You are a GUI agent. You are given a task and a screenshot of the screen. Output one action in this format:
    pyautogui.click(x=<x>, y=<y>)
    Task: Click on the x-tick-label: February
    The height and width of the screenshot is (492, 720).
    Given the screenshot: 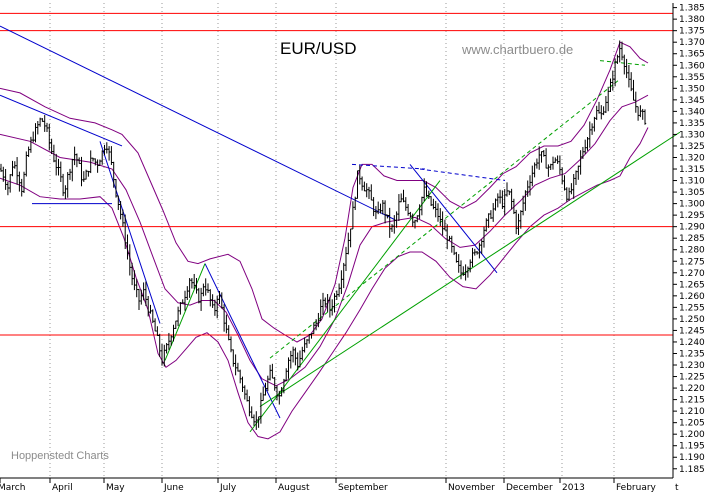 What is the action you would take?
    pyautogui.click(x=636, y=487)
    